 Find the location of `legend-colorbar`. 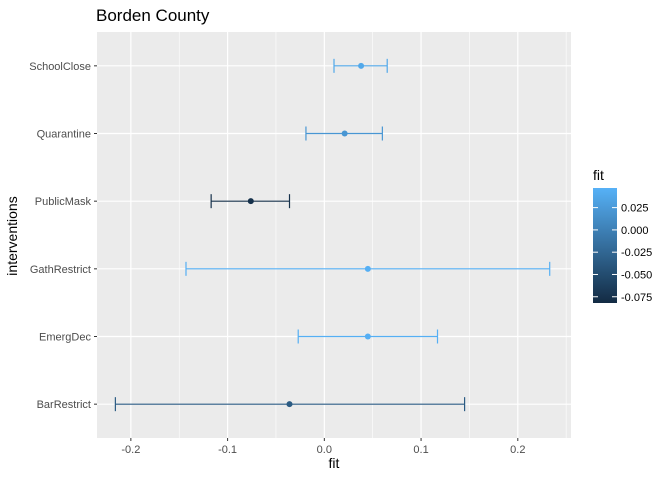

legend-colorbar is located at coordinates (605, 245).